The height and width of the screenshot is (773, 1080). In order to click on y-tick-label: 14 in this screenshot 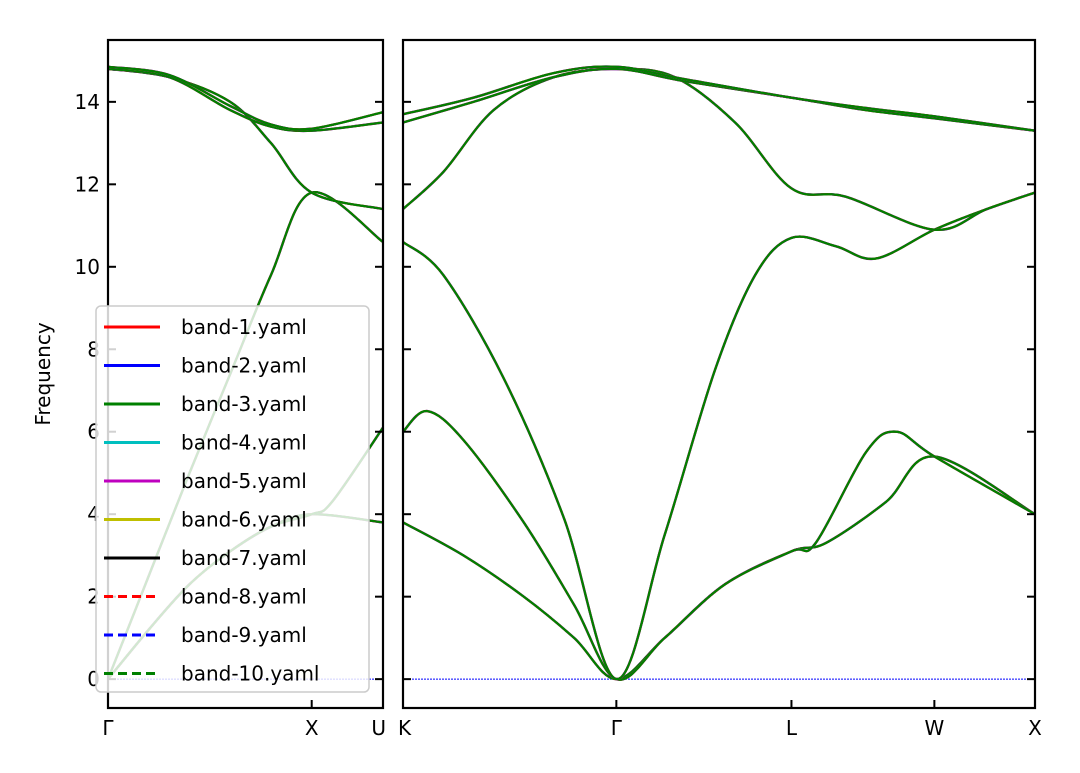, I will do `click(87, 102)`.